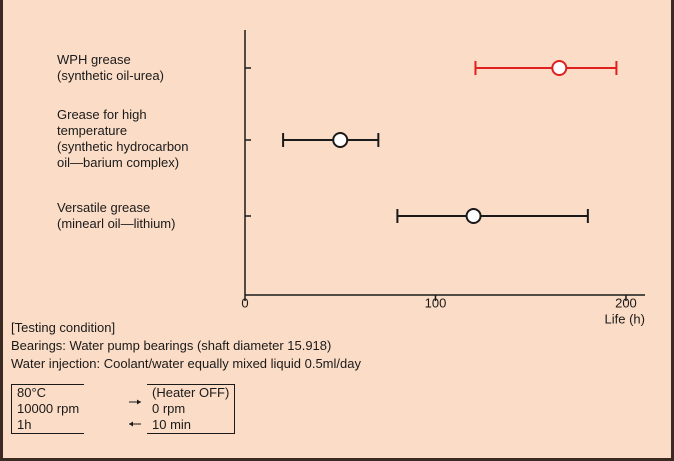 The image size is (674, 461). Describe the element at coordinates (172, 424) in the screenshot. I see `condition: 10 min` at that location.